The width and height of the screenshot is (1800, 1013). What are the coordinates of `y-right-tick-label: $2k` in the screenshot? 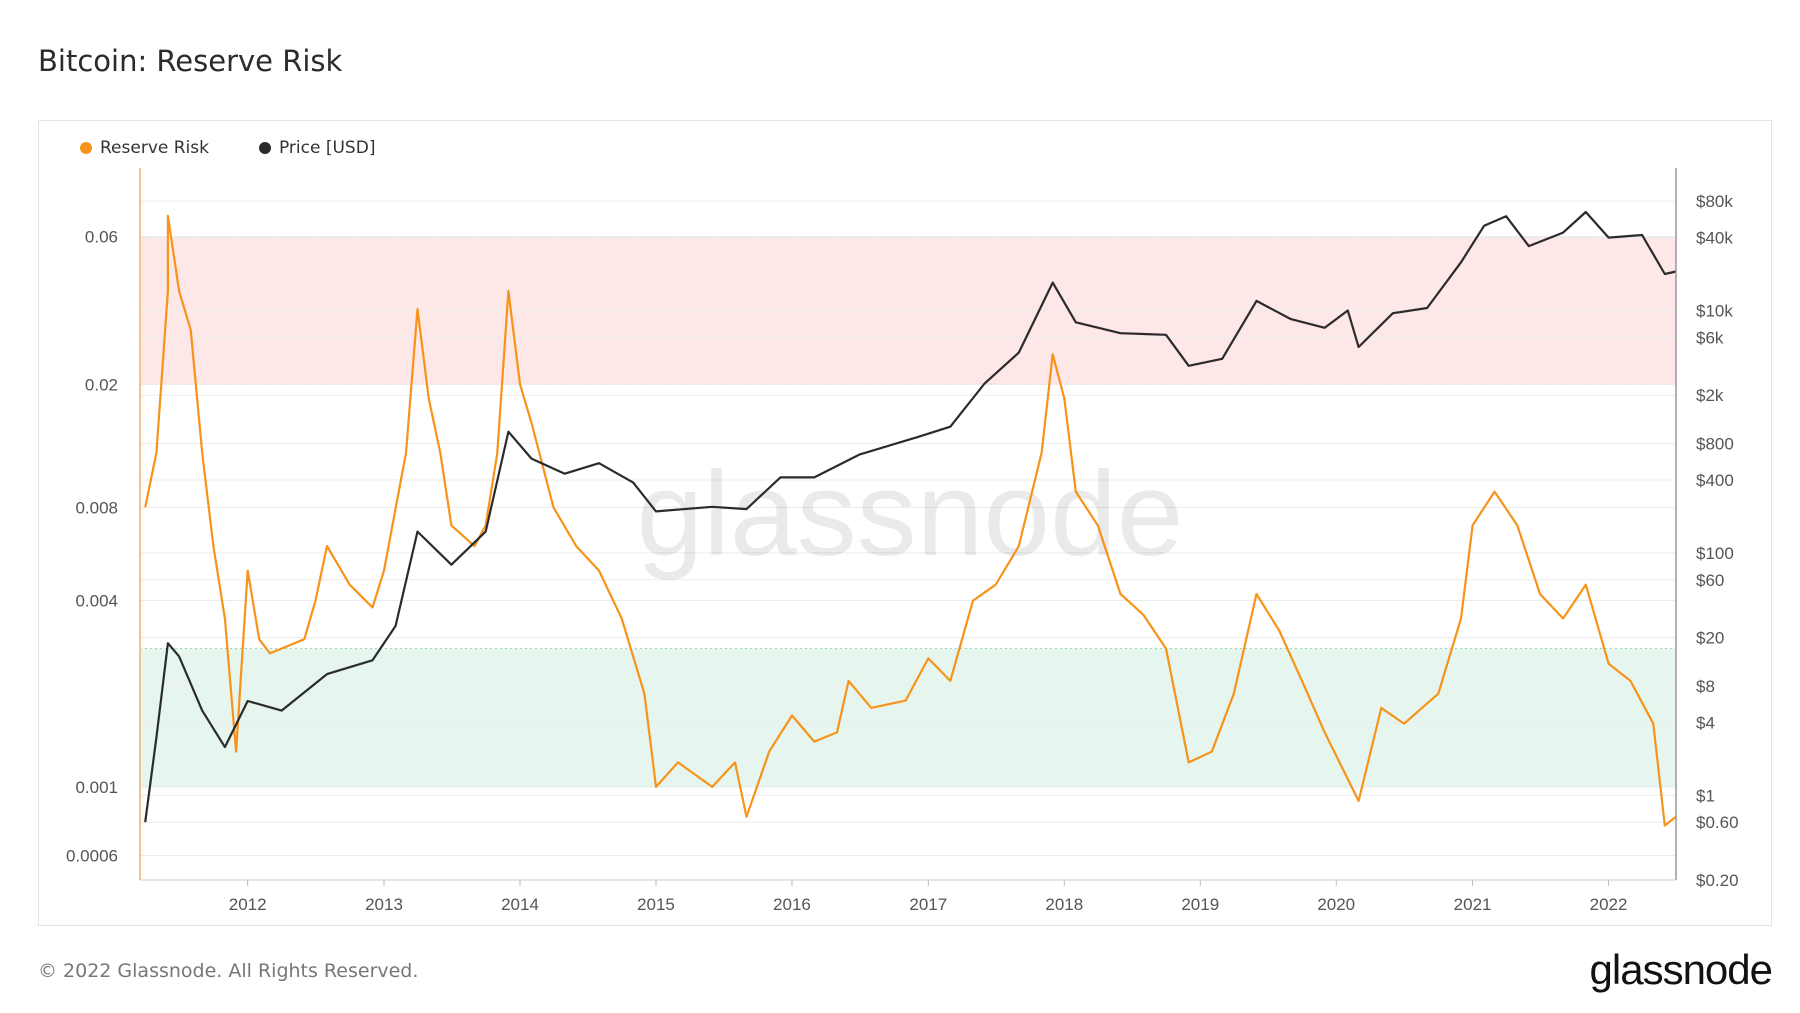 It's located at (1710, 395).